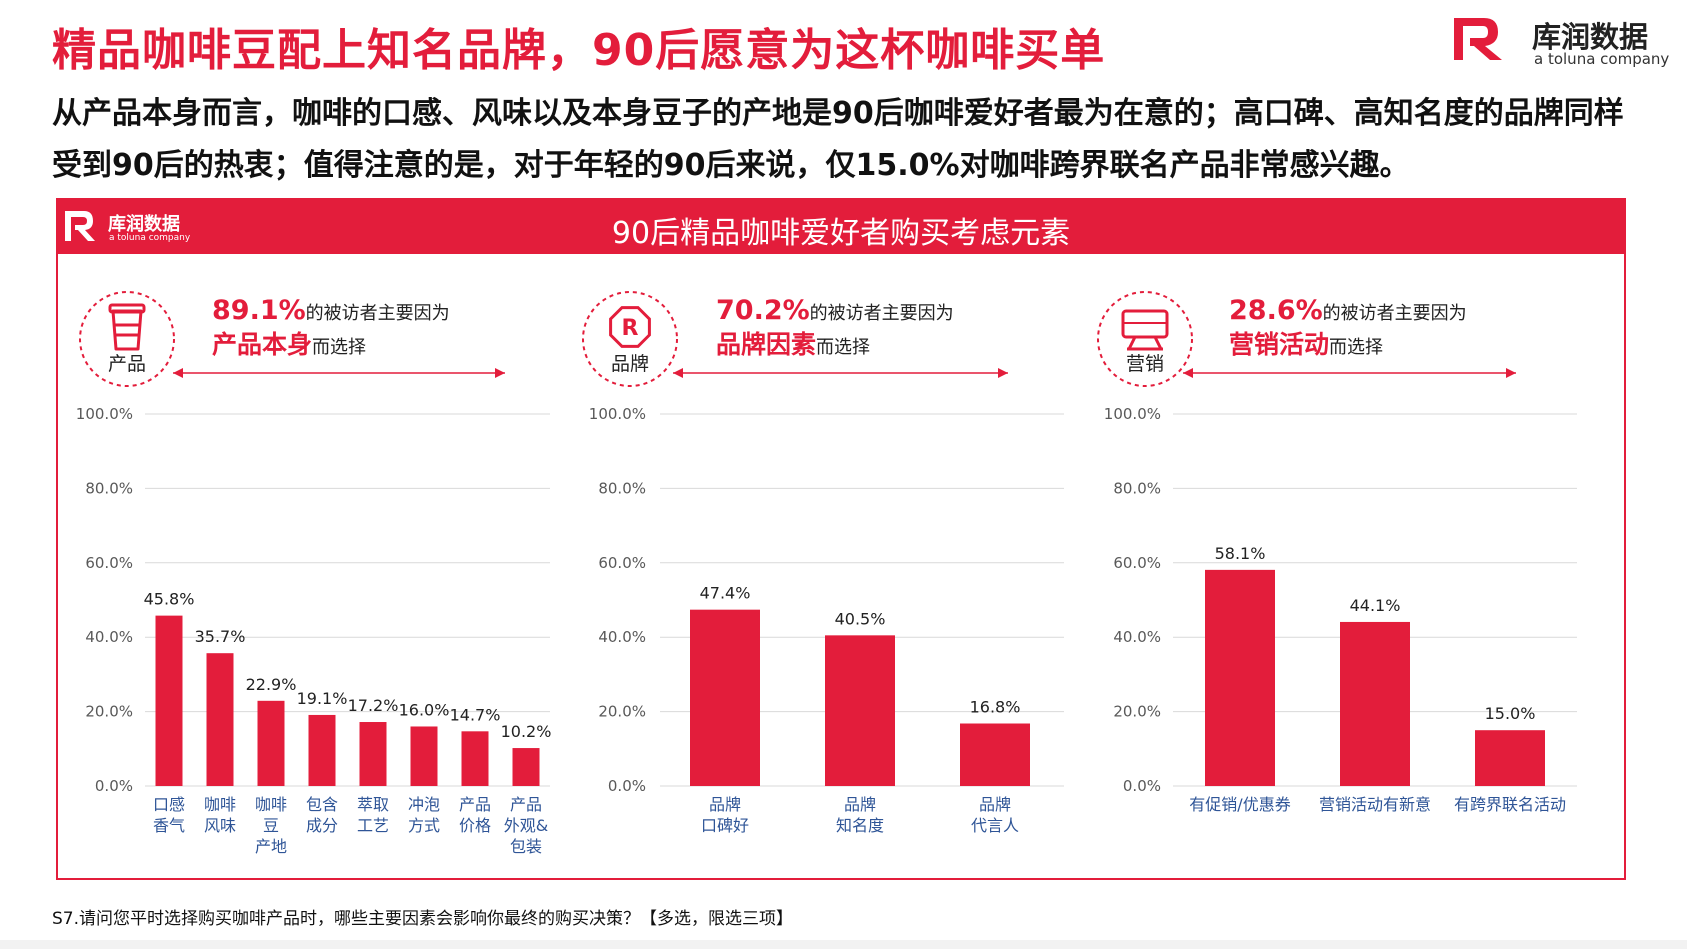 This screenshot has width=1687, height=949. Describe the element at coordinates (150, 238) in the screenshot. I see `banner-logo-sub: a toluna company` at that location.